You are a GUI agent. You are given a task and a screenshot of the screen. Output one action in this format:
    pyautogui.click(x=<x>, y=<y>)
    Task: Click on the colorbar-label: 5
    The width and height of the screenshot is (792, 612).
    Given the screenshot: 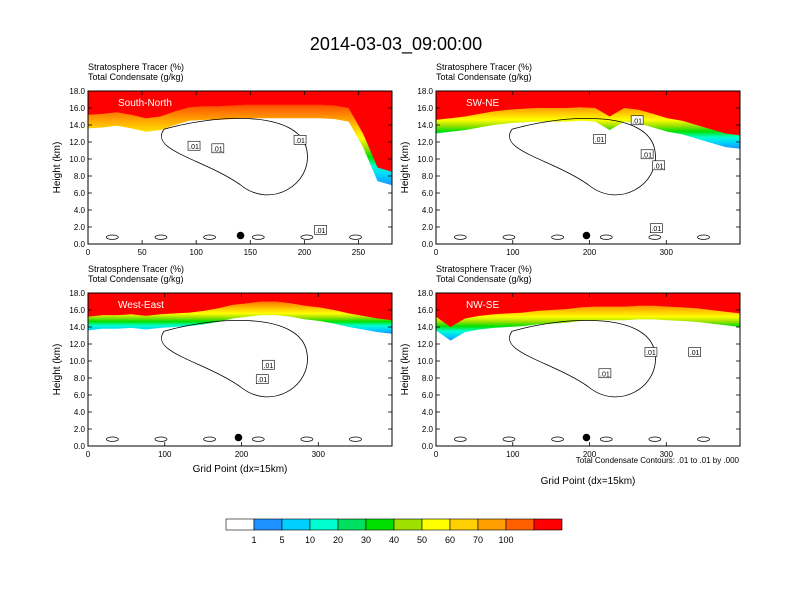 What is the action you would take?
    pyautogui.click(x=281, y=540)
    